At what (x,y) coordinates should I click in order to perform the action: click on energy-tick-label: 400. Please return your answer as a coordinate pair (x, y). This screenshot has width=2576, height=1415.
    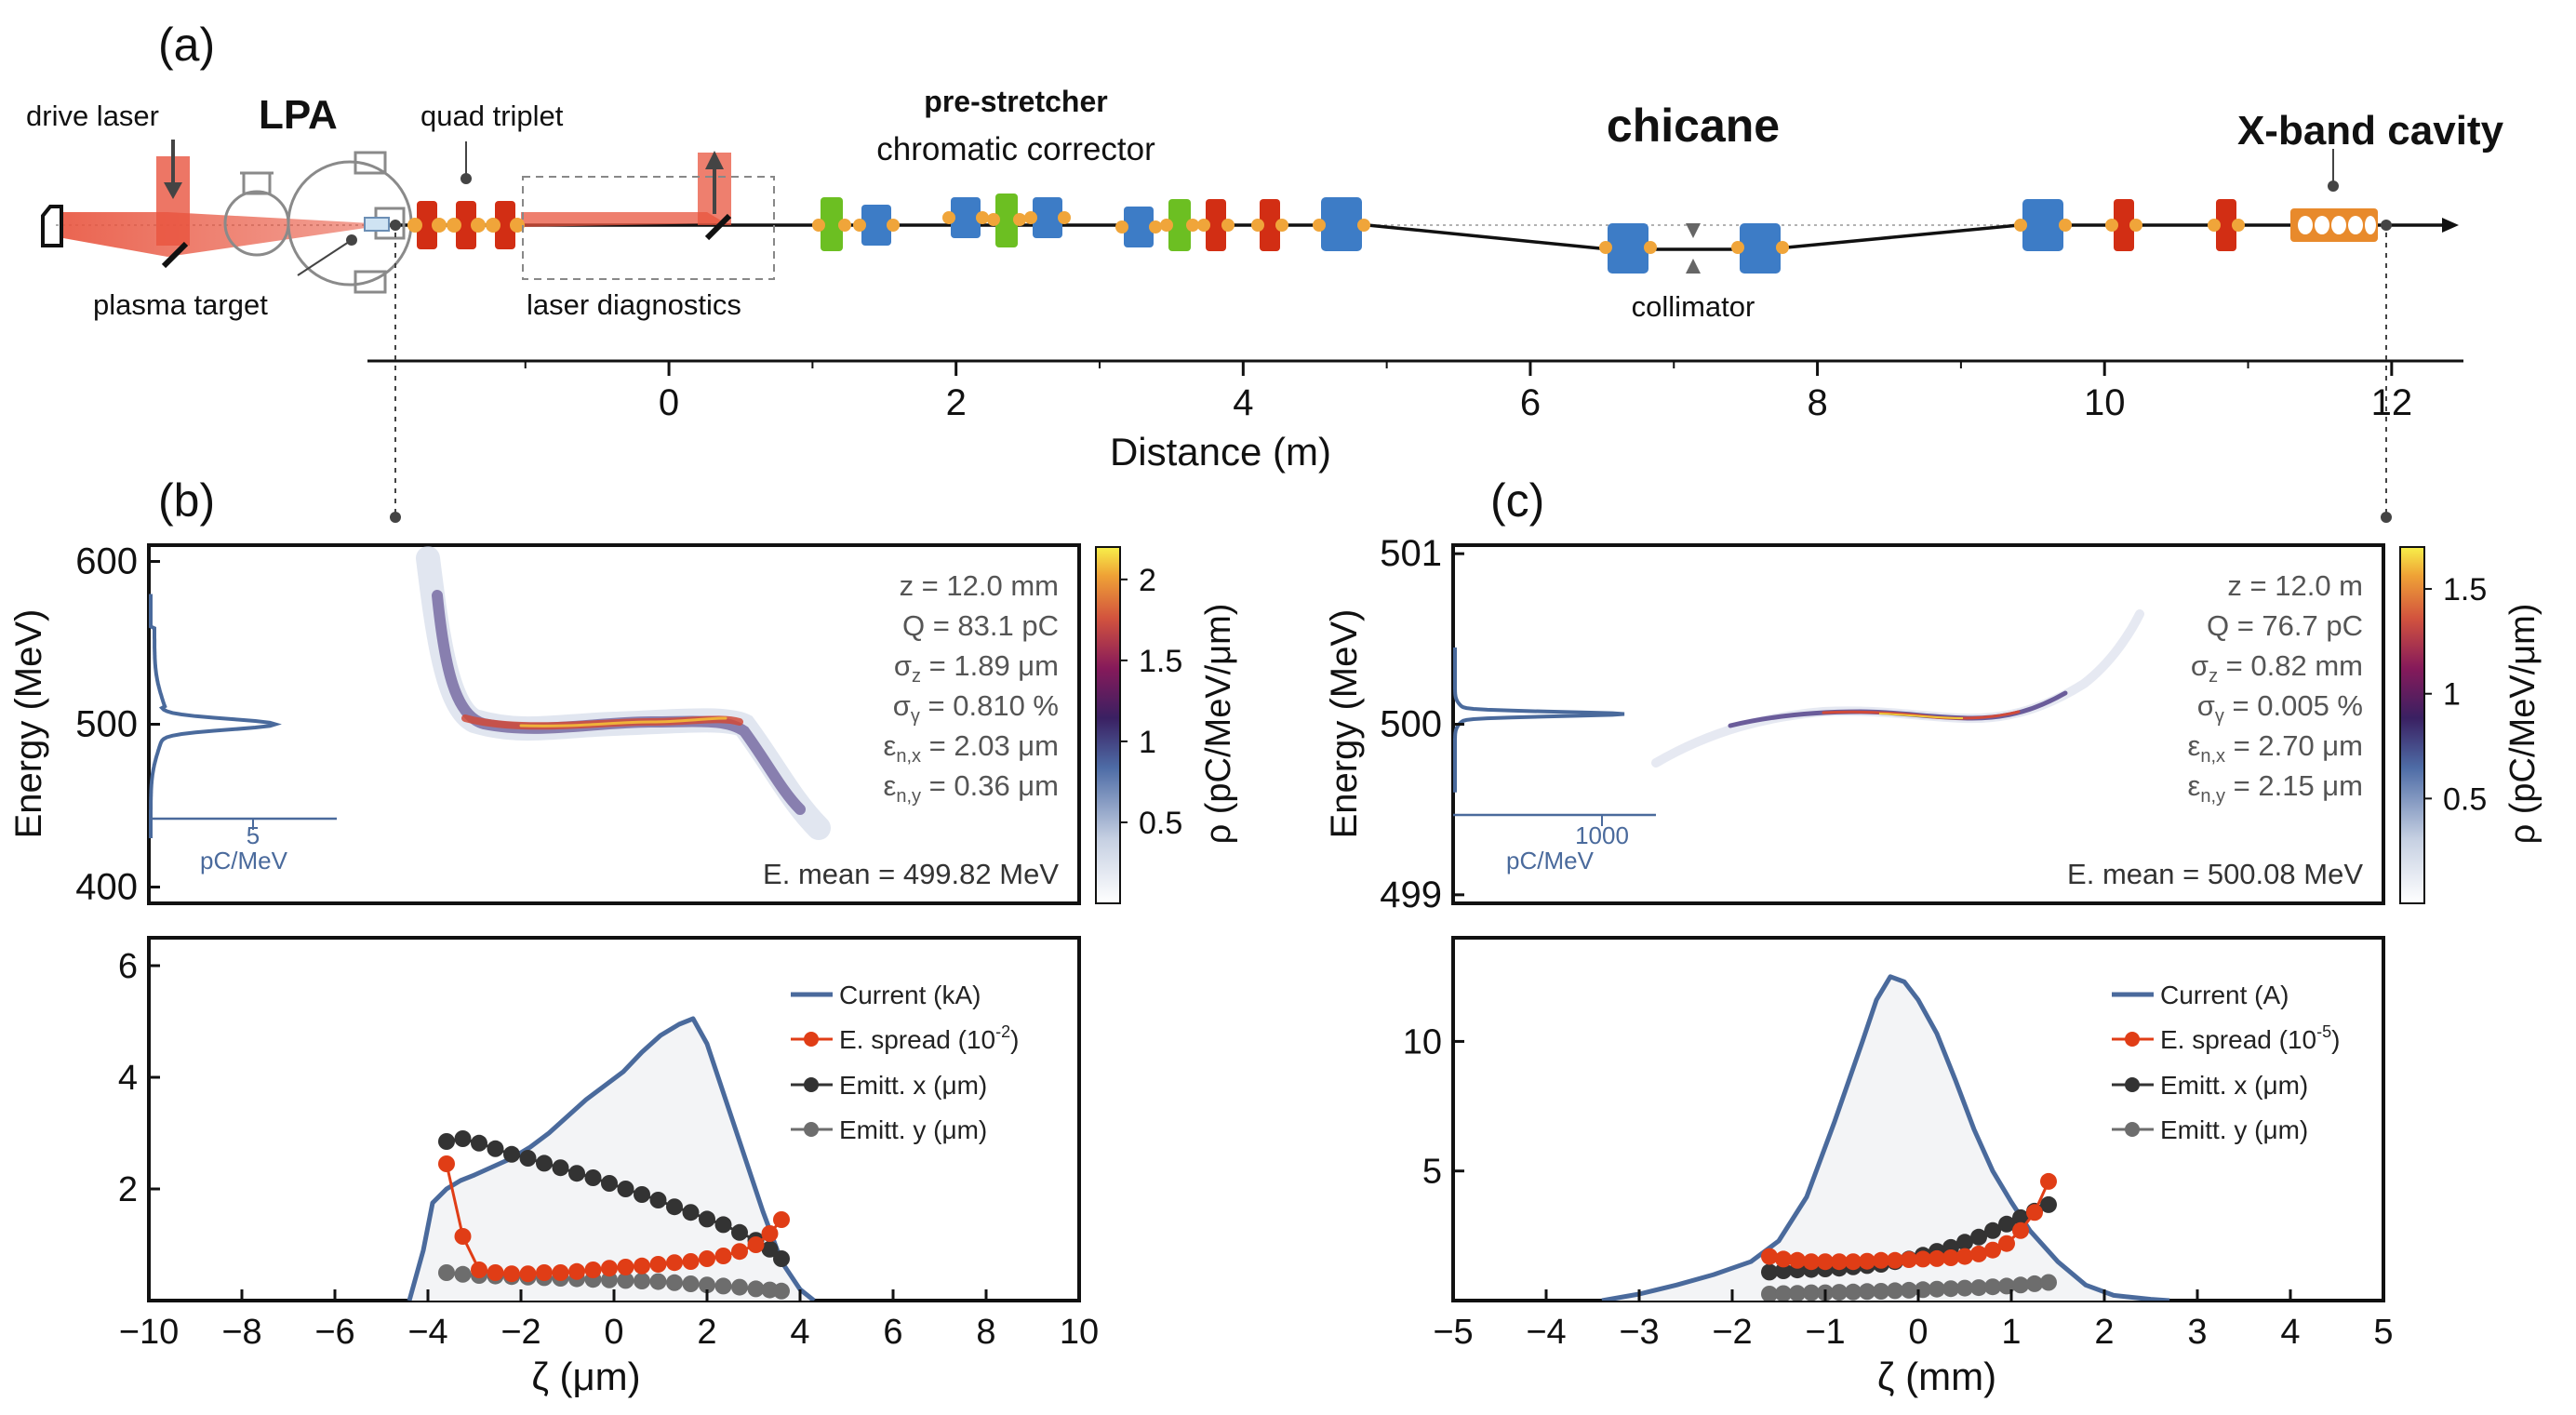
    Looking at the image, I should click on (106, 888).